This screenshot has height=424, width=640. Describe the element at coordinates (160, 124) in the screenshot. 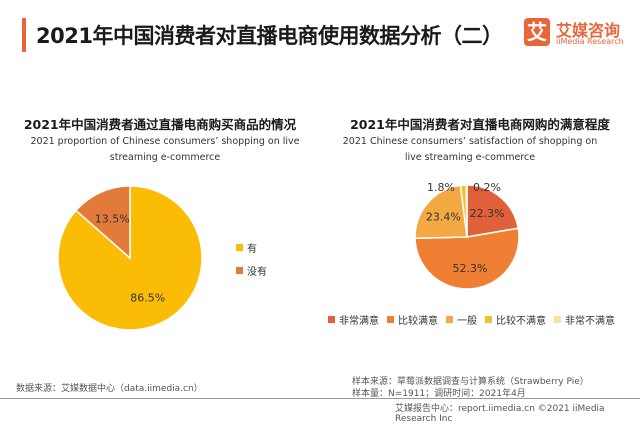

I see `left-chart-title: 2021年中国消费者通过直播电商购买商品的情况` at that location.